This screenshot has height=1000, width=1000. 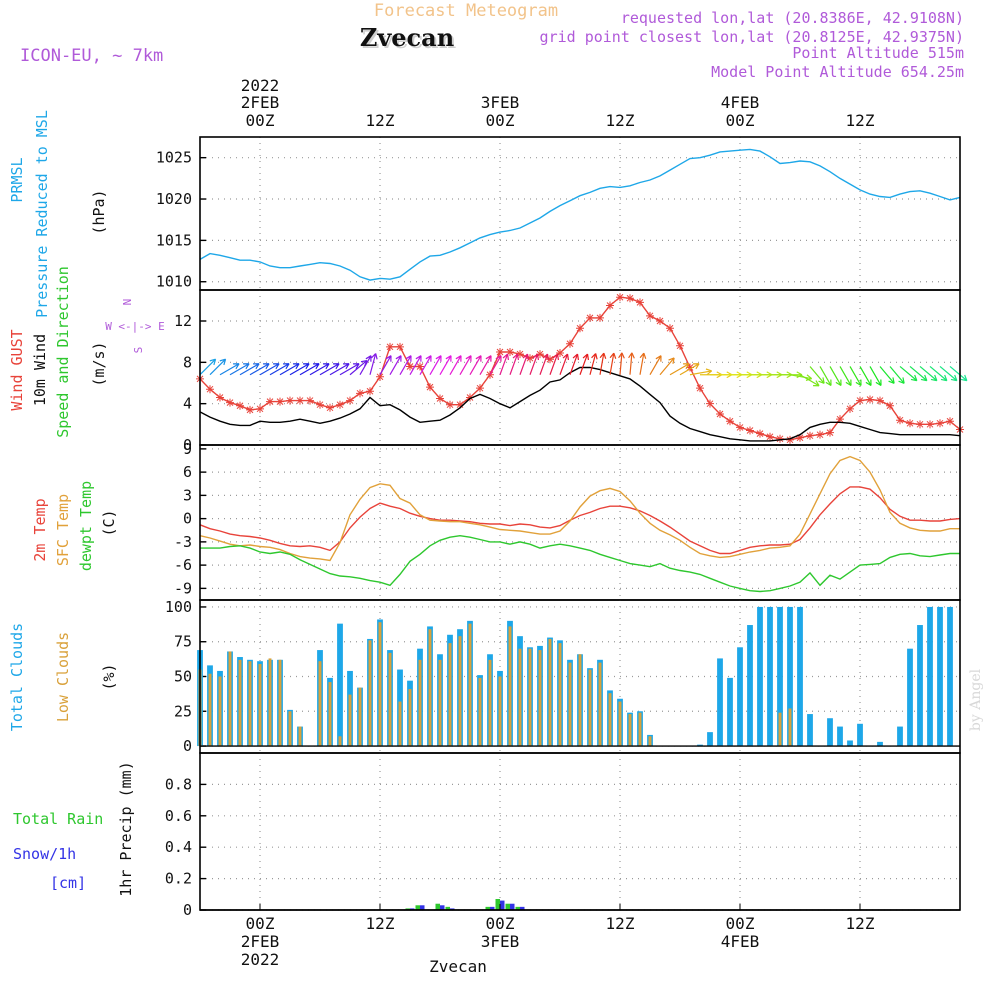 I want to click on prmsl-label: PRMSL, so click(x=17, y=179).